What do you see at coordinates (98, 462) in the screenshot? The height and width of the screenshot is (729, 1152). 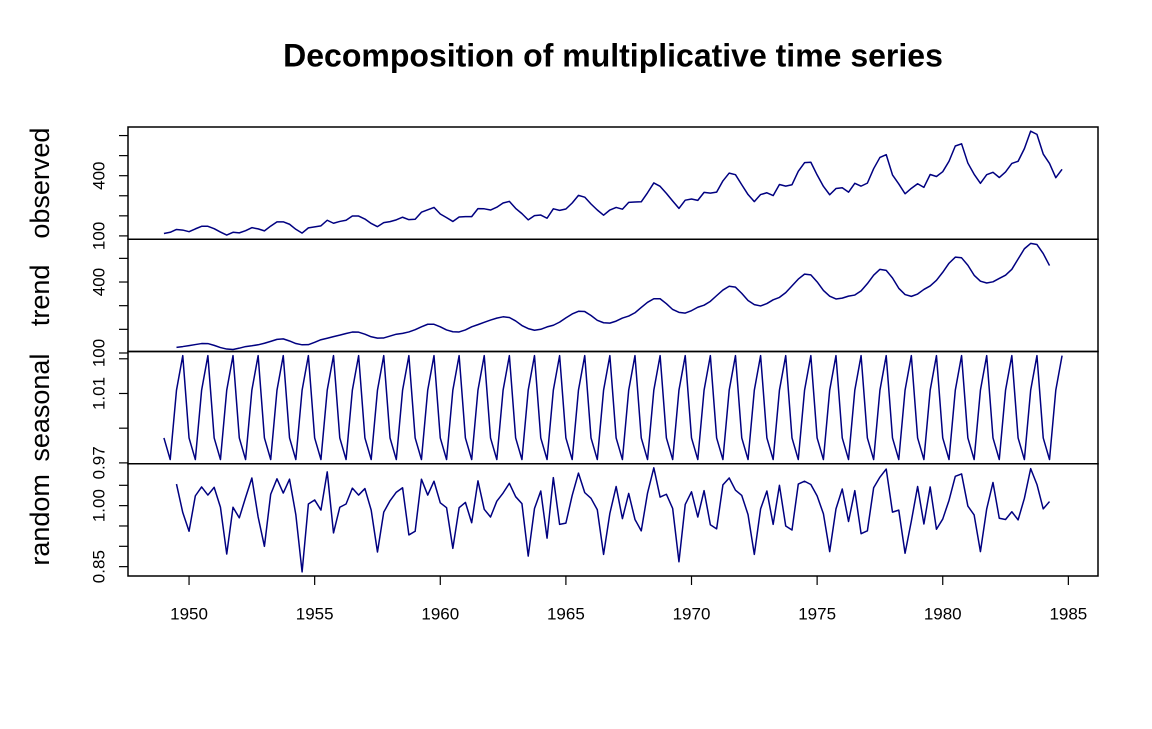 I see `y-tick-label: 0.97` at bounding box center [98, 462].